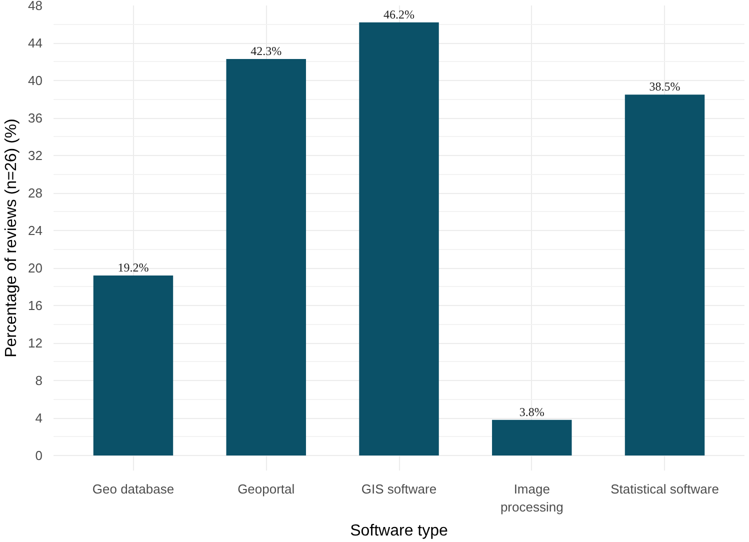 The height and width of the screenshot is (542, 749). What do you see at coordinates (266, 489) in the screenshot?
I see `x-tick-label: Geoportal` at bounding box center [266, 489].